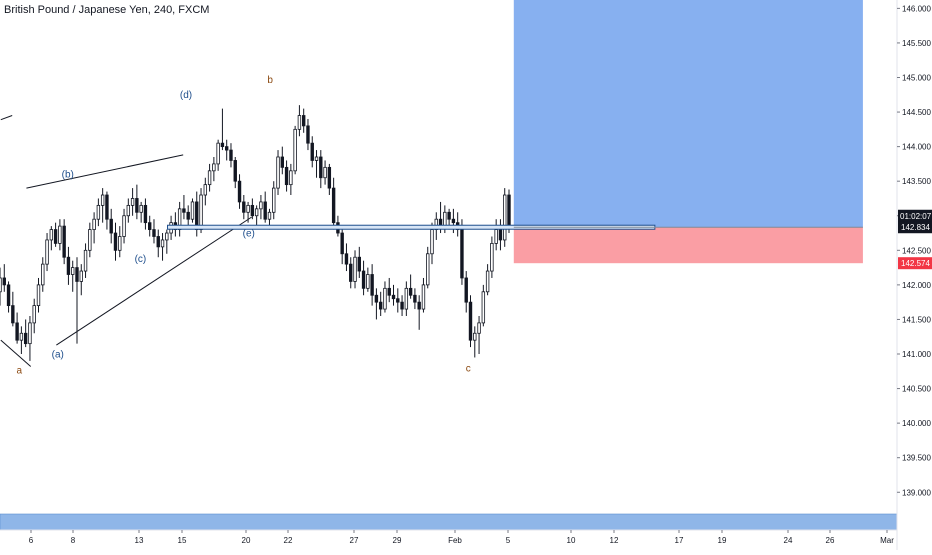  What do you see at coordinates (6, 118) in the screenshot?
I see `left-top-line` at bounding box center [6, 118].